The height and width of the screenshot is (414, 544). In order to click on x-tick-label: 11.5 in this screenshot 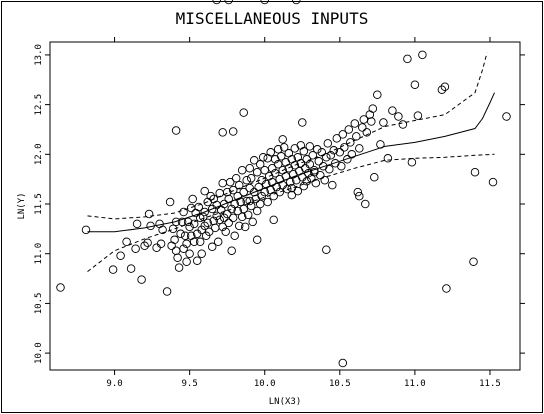, I will do `click(490, 384)`.